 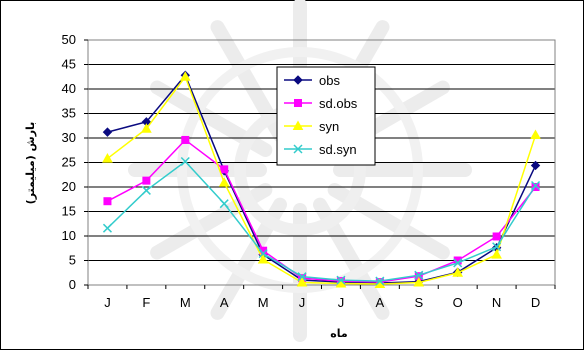 I want to click on y-tick-label: 30, so click(x=69, y=137).